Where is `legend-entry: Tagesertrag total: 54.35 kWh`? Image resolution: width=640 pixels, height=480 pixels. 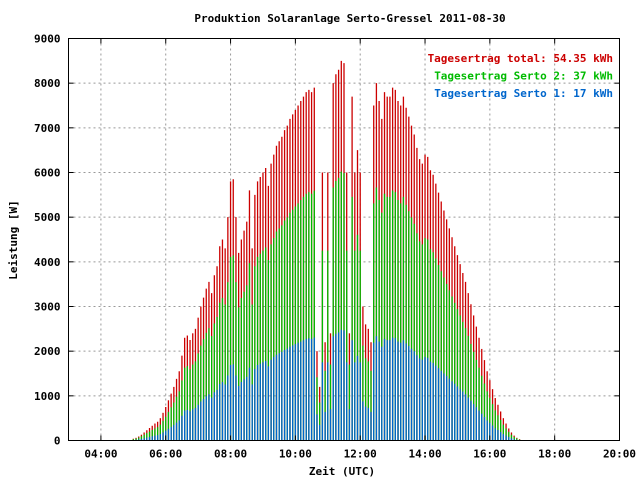 legend-entry: Tagesertrag total: 54.35 kWh is located at coordinates (520, 58).